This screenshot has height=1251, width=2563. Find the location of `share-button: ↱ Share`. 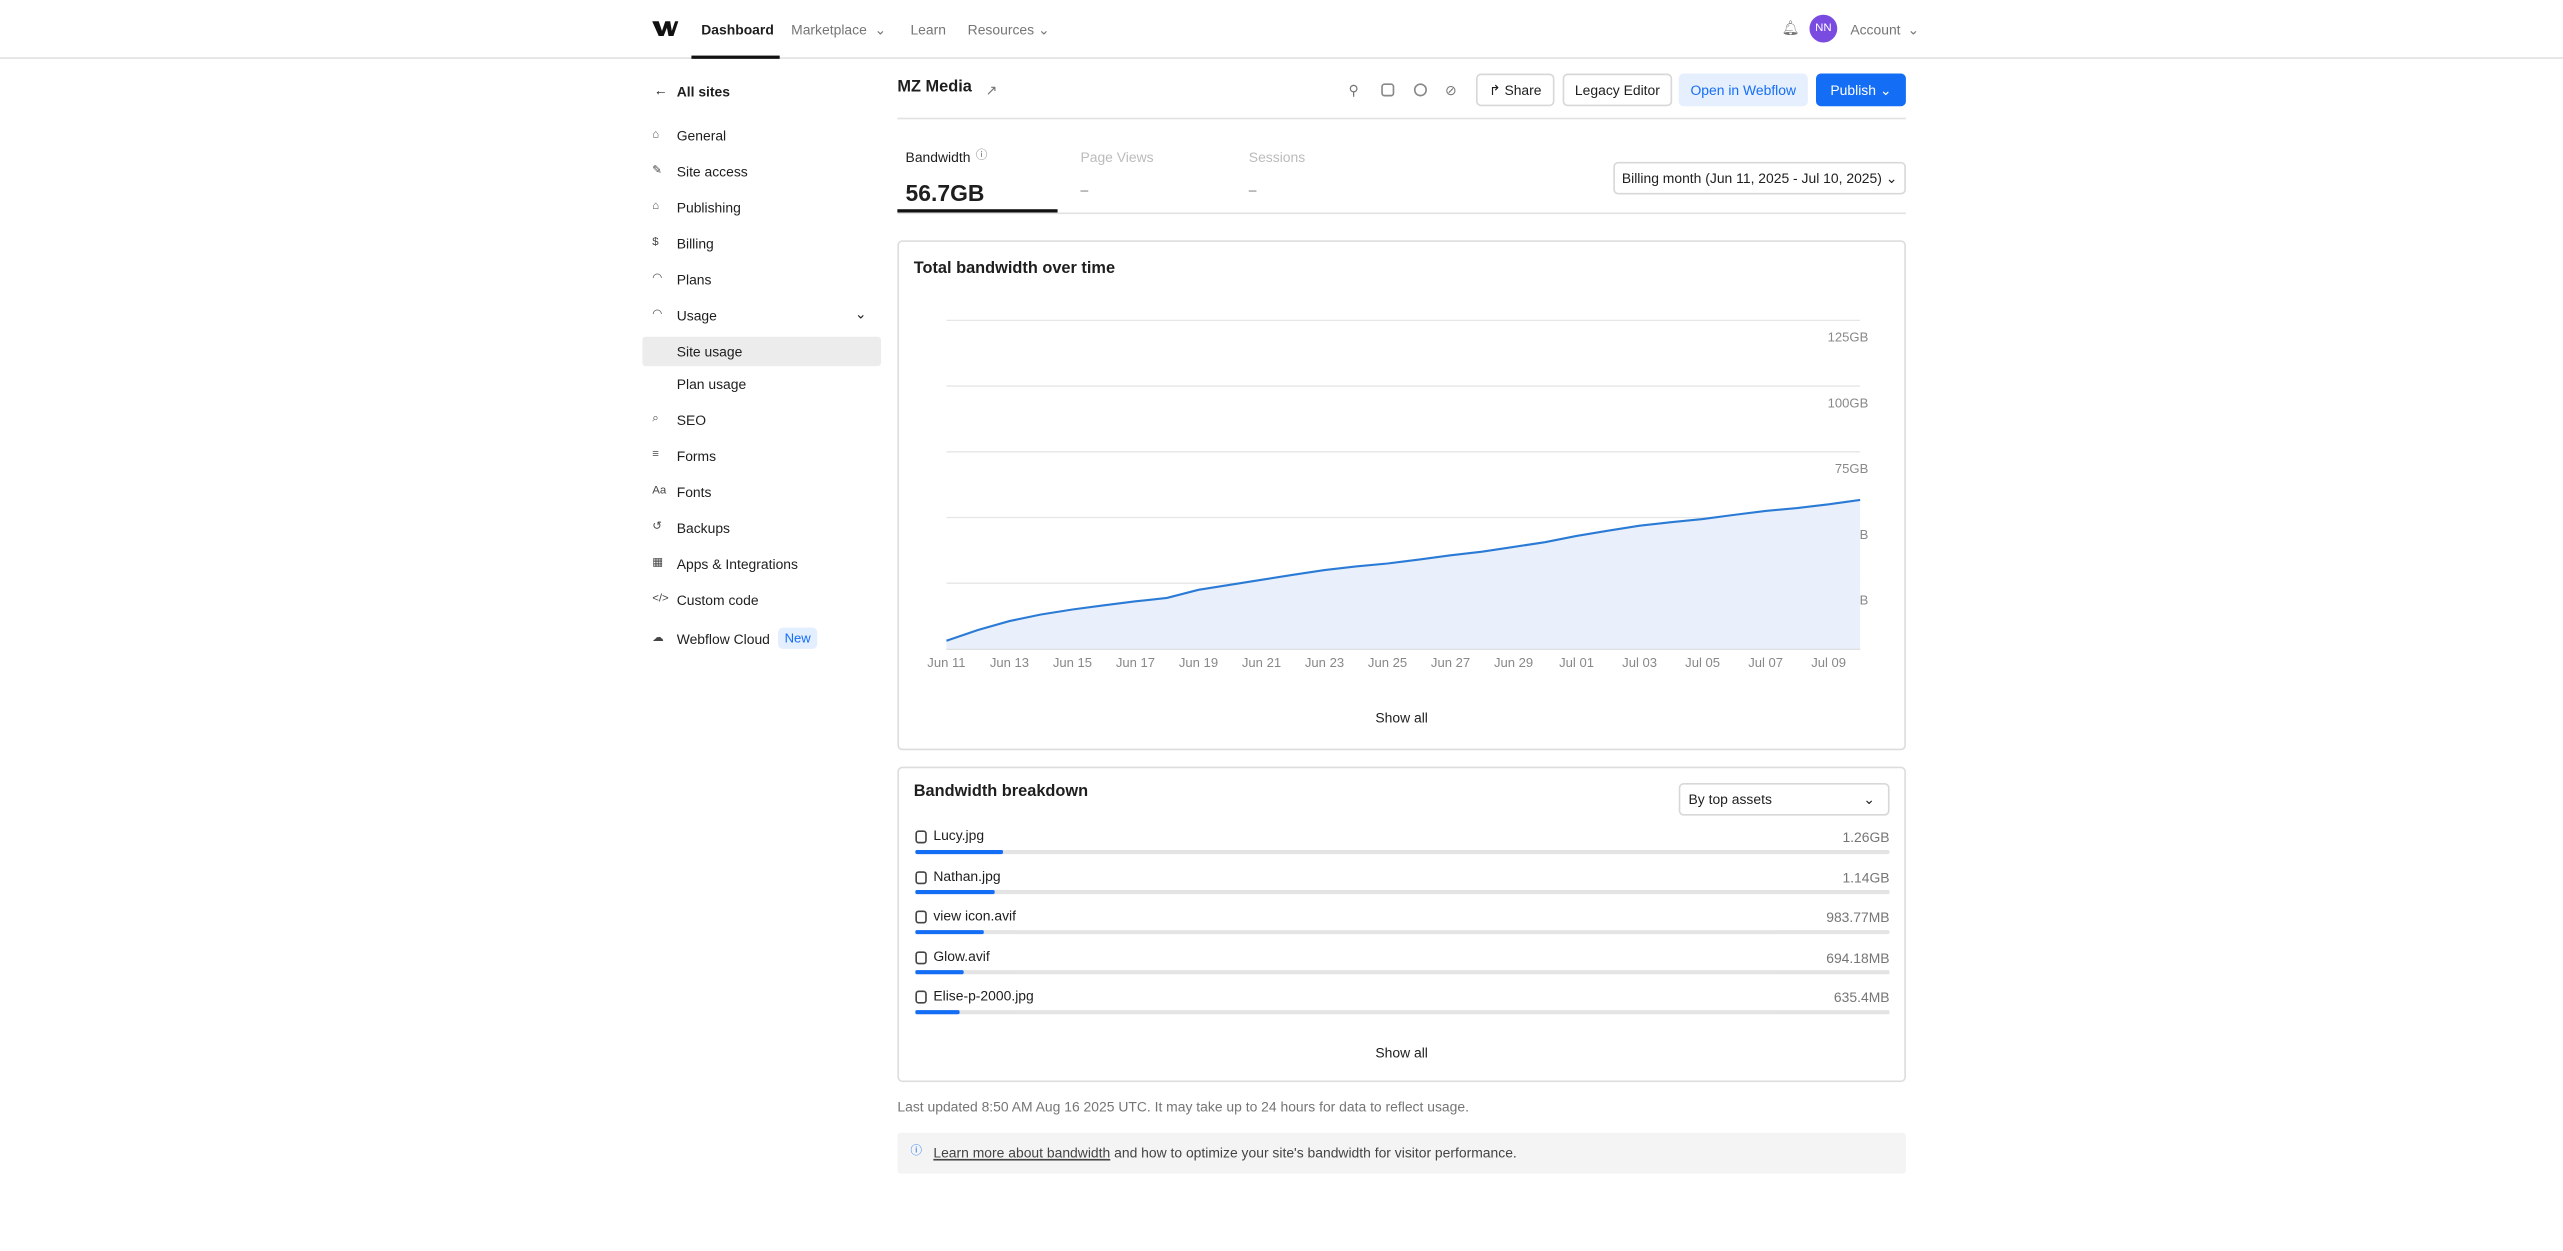

share-button: ↱ Share is located at coordinates (1515, 90).